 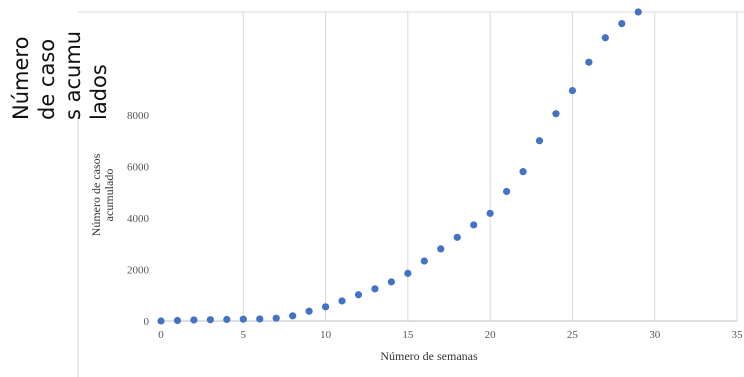 I want to click on y-axis-title: Número de casosacumulado, so click(x=102, y=194).